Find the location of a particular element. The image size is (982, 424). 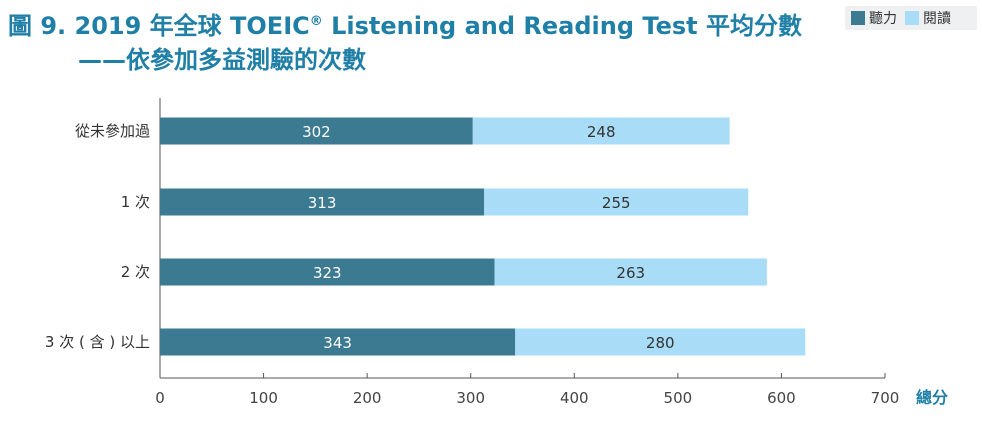

value-label-listening: 343 is located at coordinates (337, 343).